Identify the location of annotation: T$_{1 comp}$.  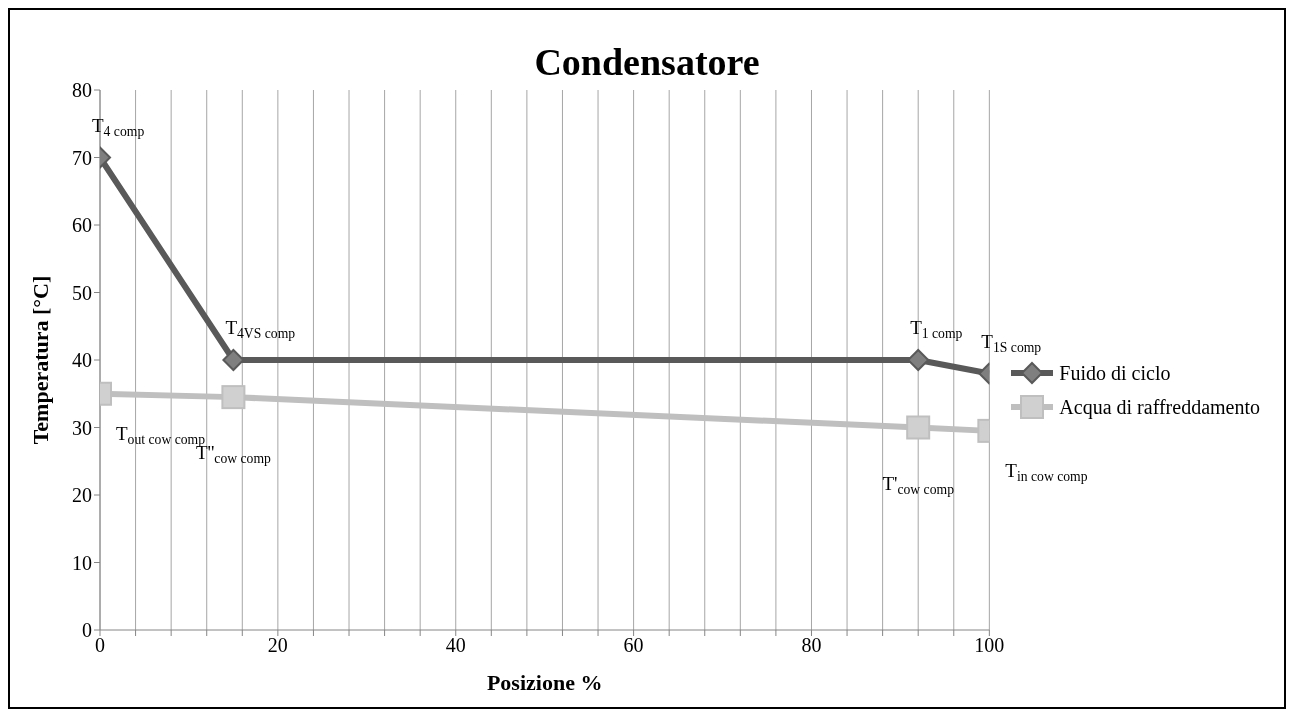
(936, 329).